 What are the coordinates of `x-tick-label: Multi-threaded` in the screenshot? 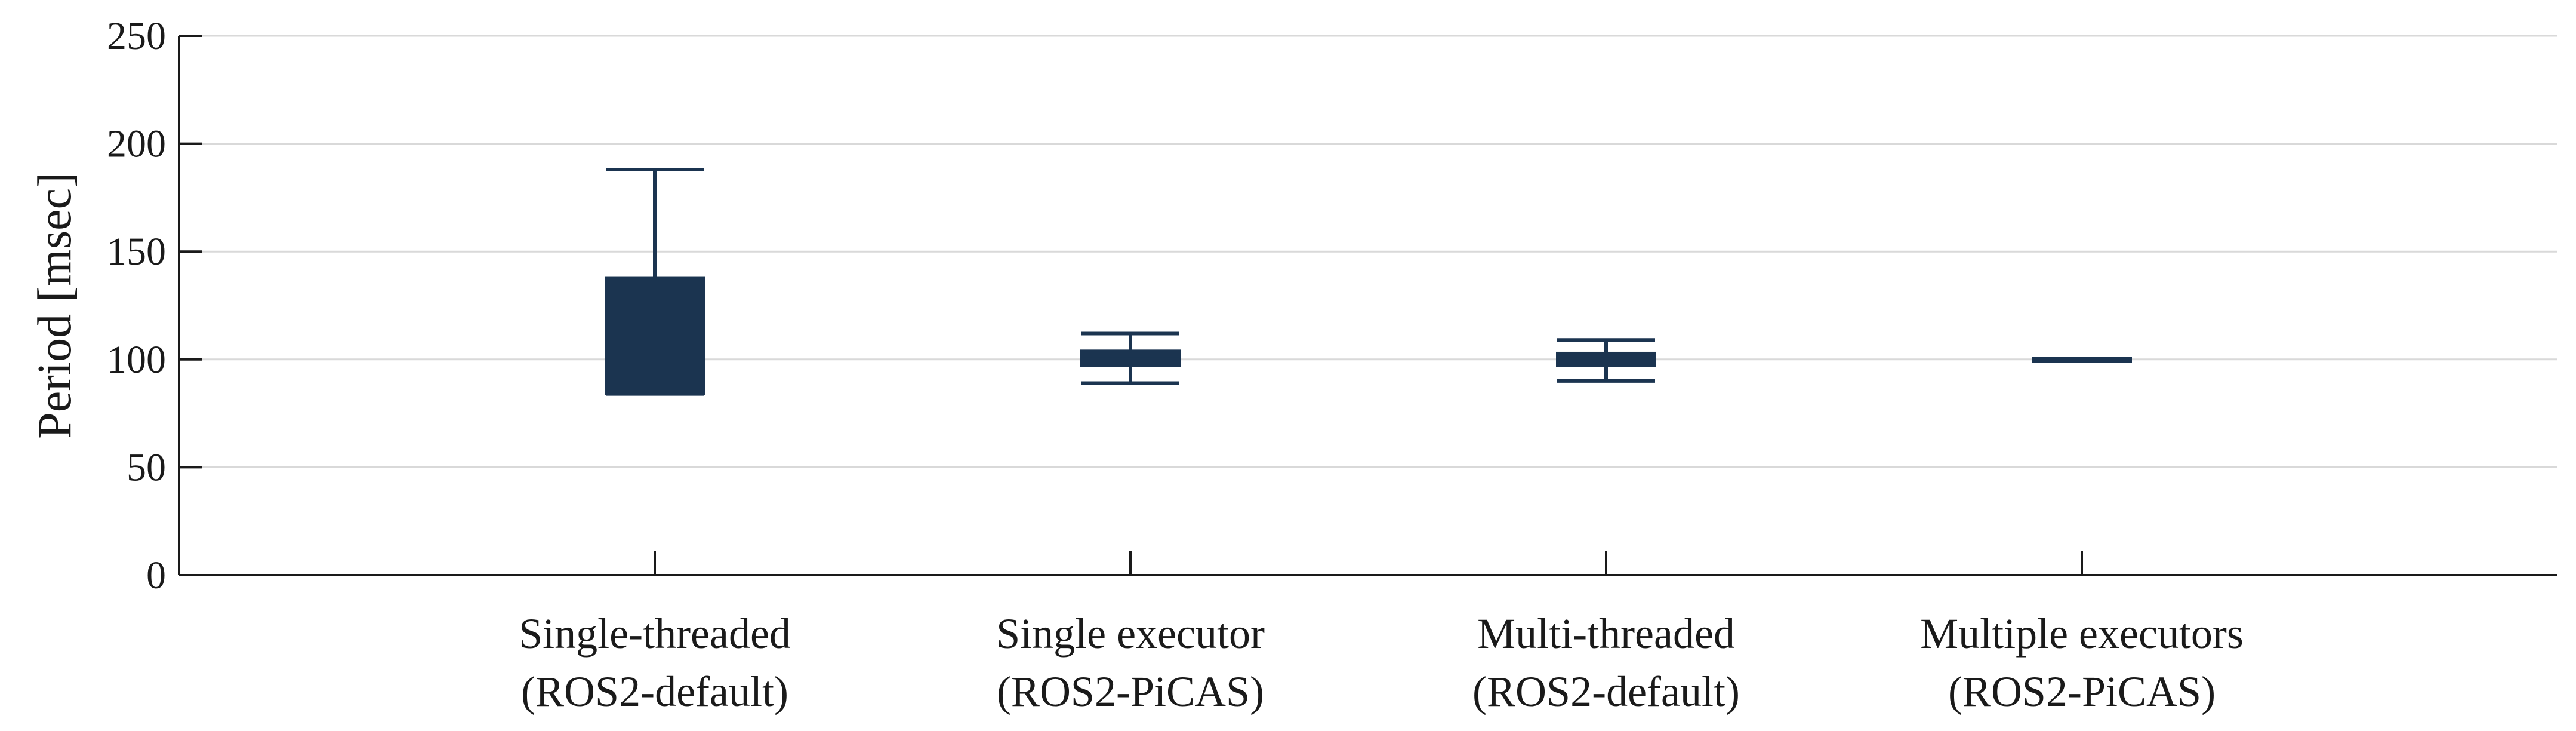 It's located at (1606, 634).